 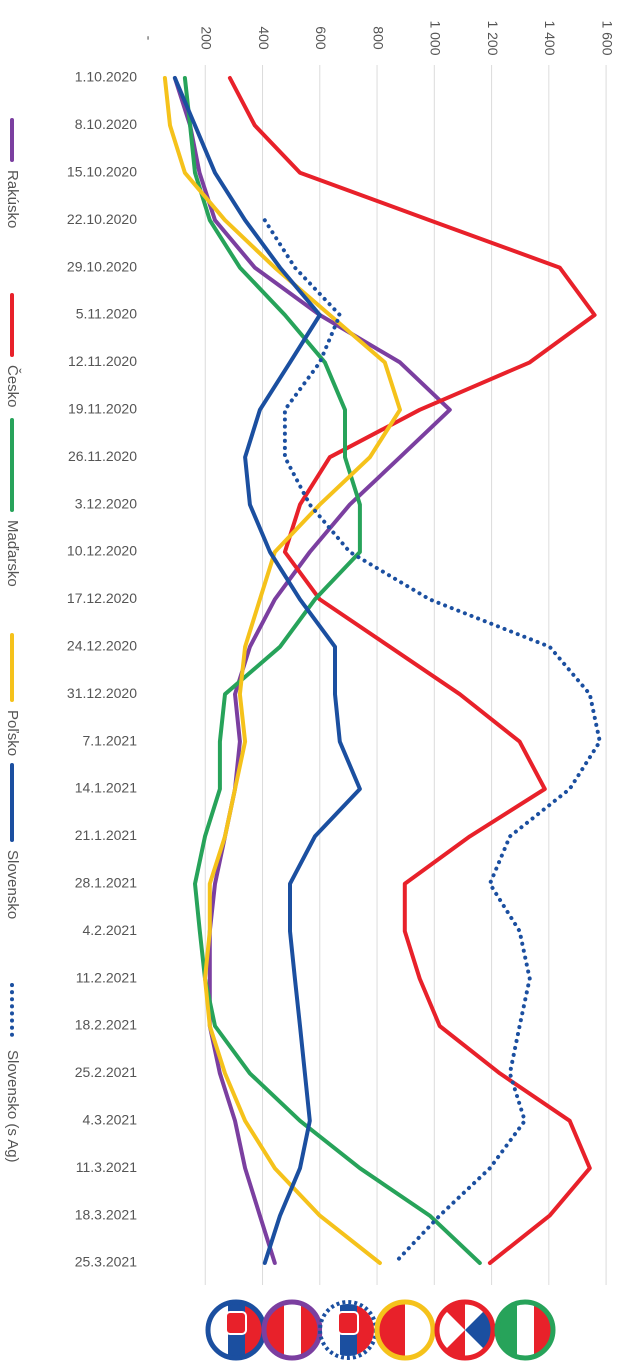 What do you see at coordinates (12, 553) in the screenshot?
I see `legend-label: Maďarsko` at bounding box center [12, 553].